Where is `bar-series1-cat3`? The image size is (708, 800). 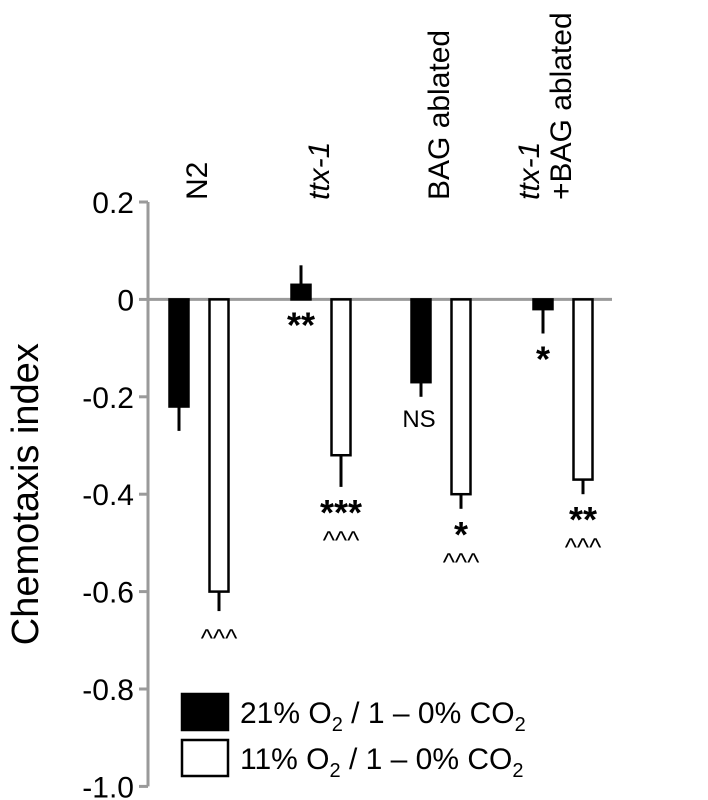 bar-series1-cat3 is located at coordinates (421, 341).